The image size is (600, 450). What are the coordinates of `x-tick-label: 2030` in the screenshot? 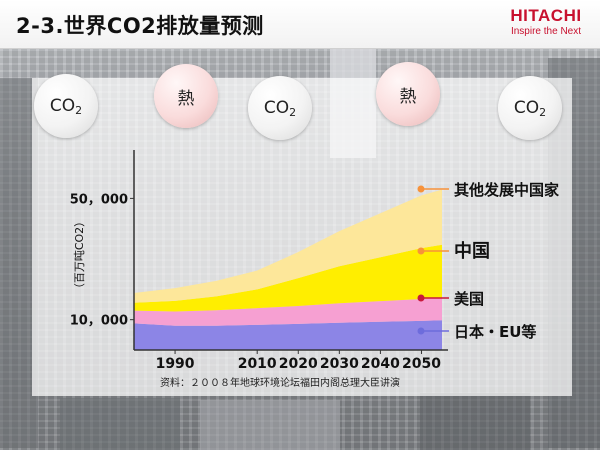 It's located at (339, 364).